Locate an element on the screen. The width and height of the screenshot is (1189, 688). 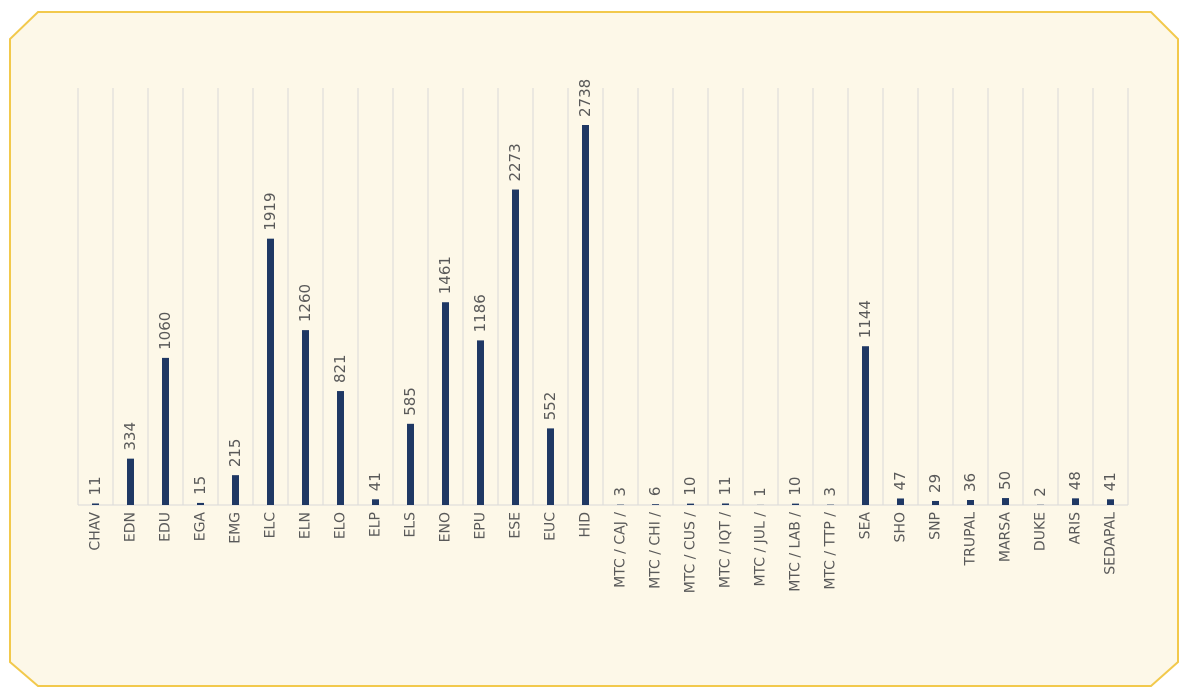
x-tick-label: MTC / JUL / is located at coordinates (761, 549).